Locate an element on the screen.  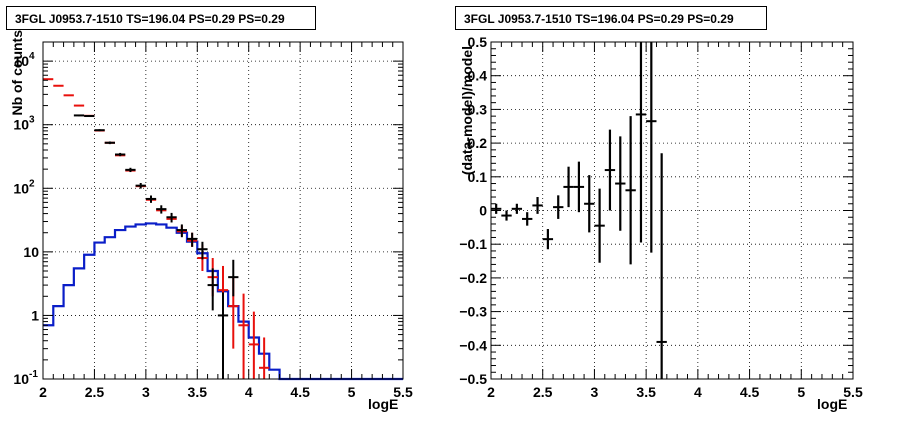
left-x-tick-label: 4 is located at coordinates (249, 392).